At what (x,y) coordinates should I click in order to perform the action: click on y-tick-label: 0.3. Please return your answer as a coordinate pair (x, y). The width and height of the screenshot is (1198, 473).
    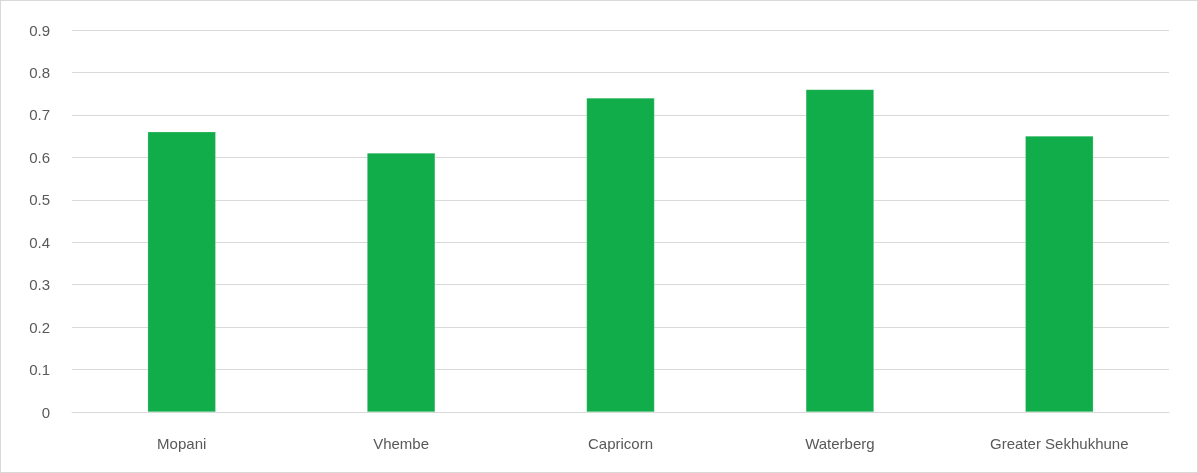
    Looking at the image, I should click on (39, 285).